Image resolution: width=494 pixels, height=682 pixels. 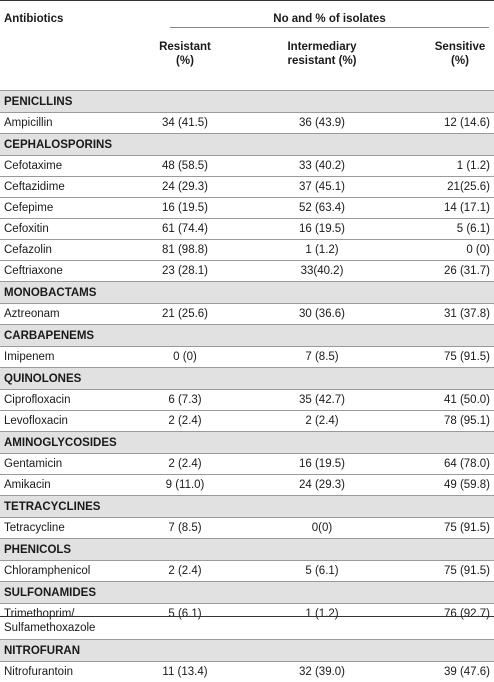 I want to click on table-row: Ciprofloxacin 6 (7.3) 35 (42.7) 41 (50.0), so click(x=247, y=399).